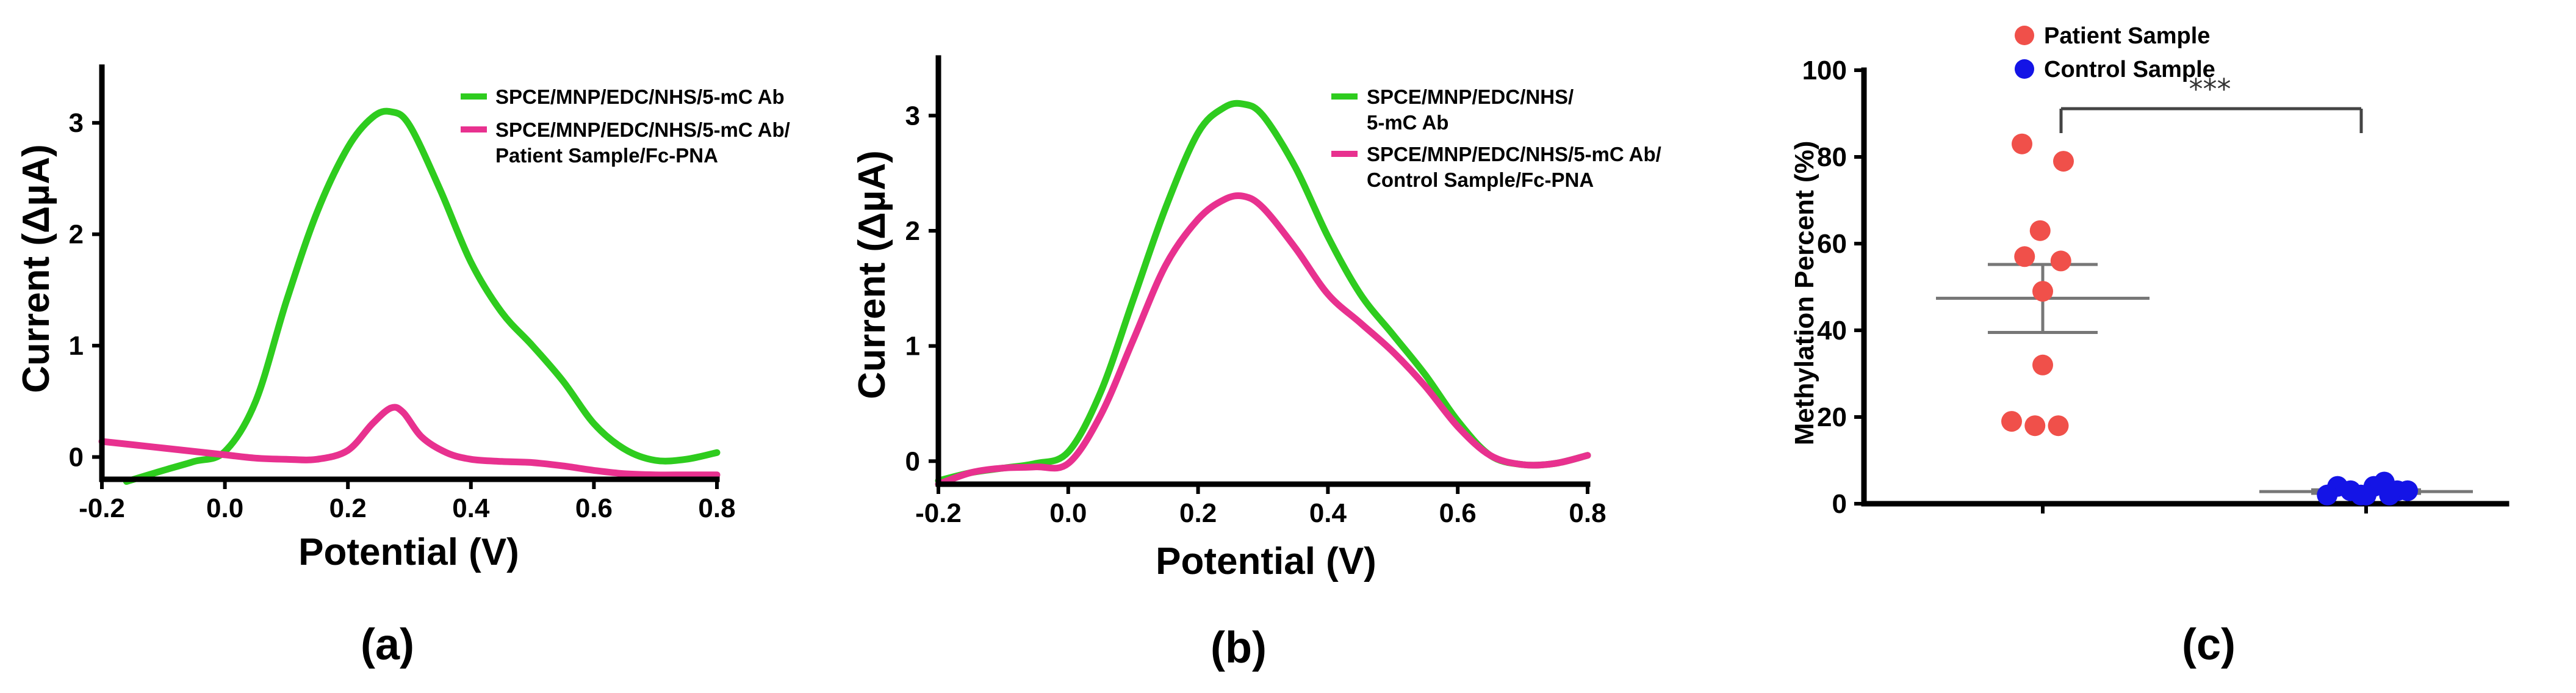  What do you see at coordinates (1328, 513) in the screenshot?
I see `panel-b-x-tick-label: 0.4` at bounding box center [1328, 513].